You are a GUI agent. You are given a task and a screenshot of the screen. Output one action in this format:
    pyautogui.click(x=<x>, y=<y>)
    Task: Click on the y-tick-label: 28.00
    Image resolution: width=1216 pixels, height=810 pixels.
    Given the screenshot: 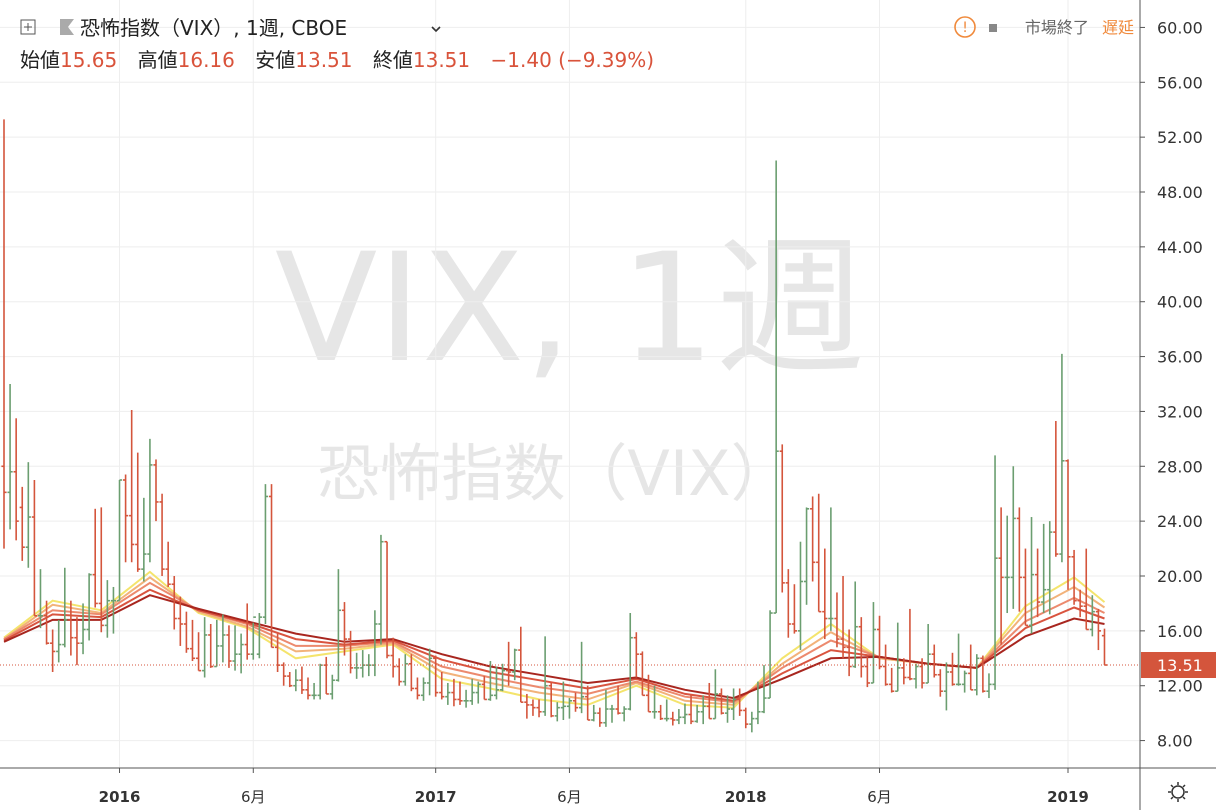 What is the action you would take?
    pyautogui.click(x=1180, y=466)
    